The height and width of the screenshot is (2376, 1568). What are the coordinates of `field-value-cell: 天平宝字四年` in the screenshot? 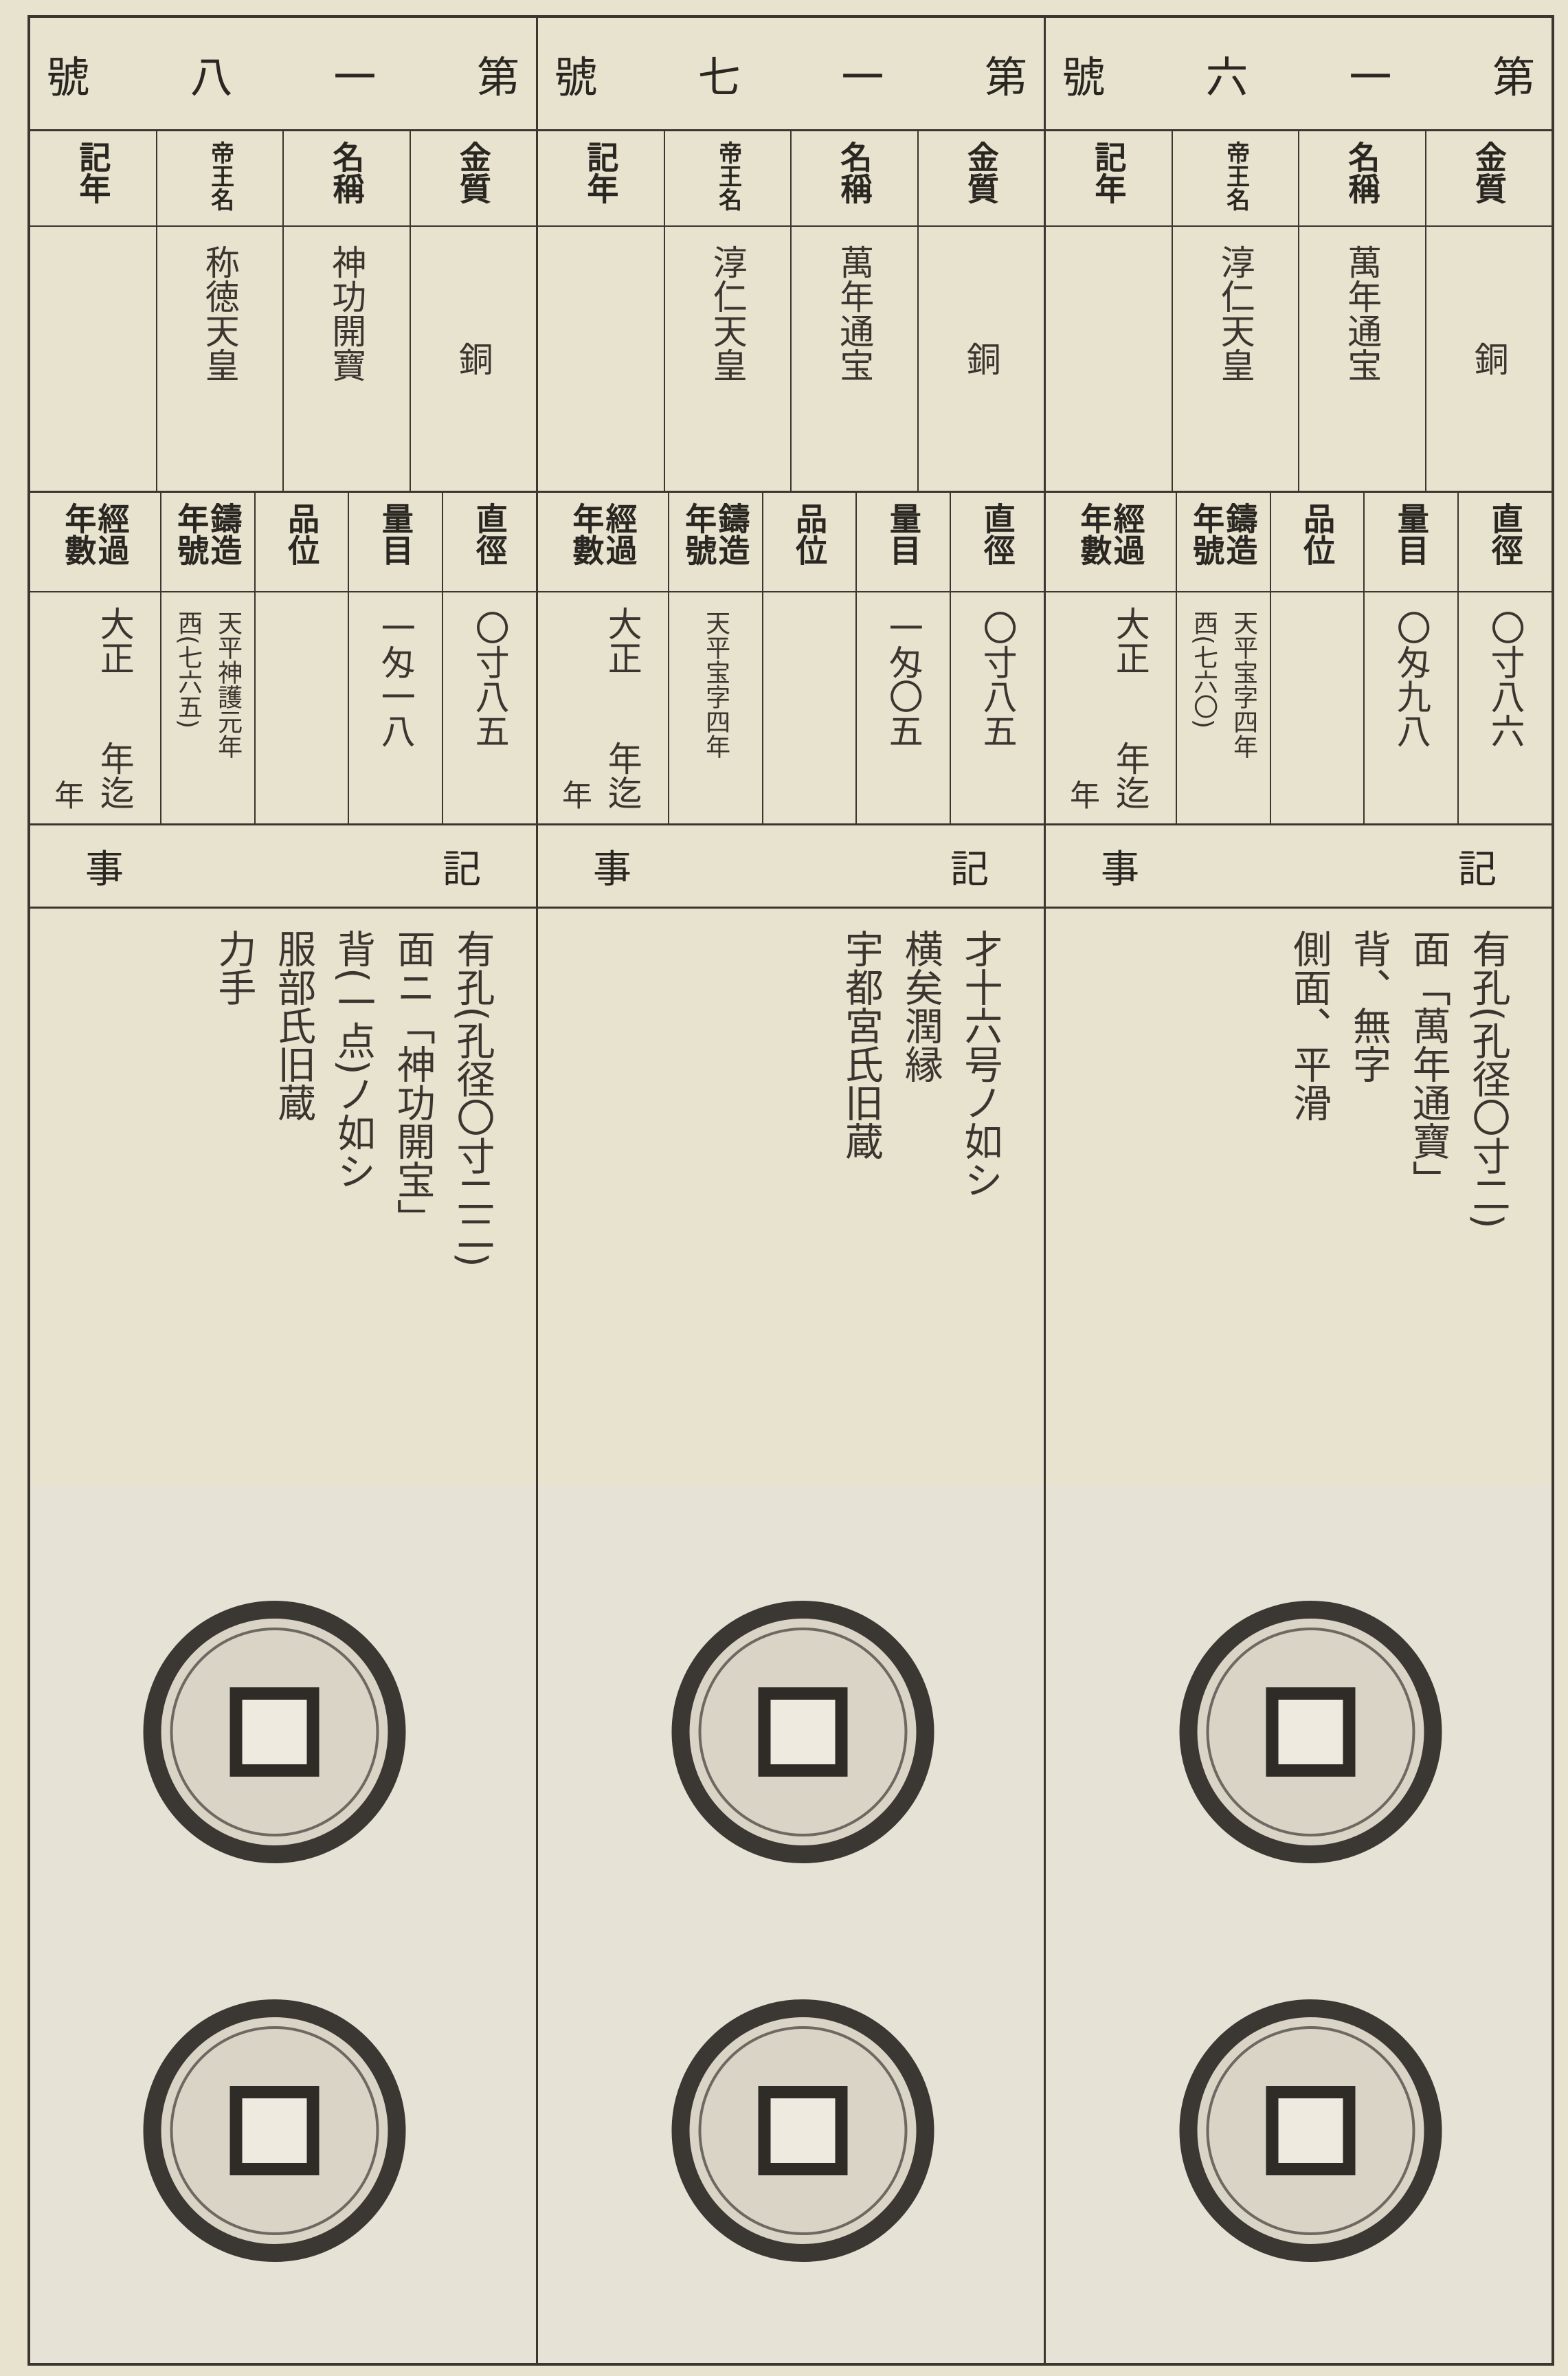 It's located at (716, 707).